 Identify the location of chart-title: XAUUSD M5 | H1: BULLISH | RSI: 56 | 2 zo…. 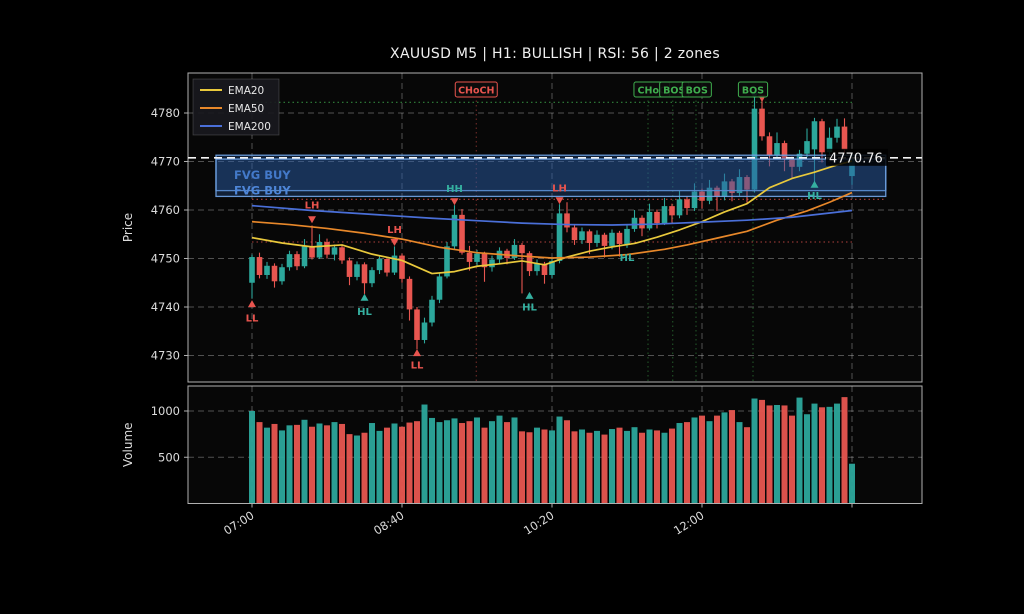
(555, 54).